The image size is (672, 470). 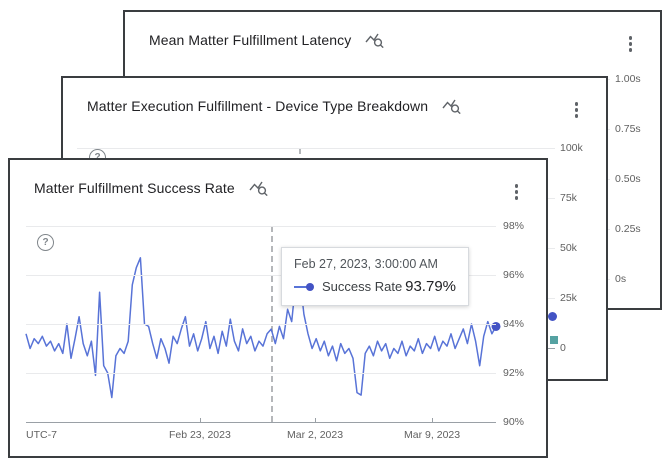 I want to click on y-tick-label: 90%, so click(x=514, y=422).